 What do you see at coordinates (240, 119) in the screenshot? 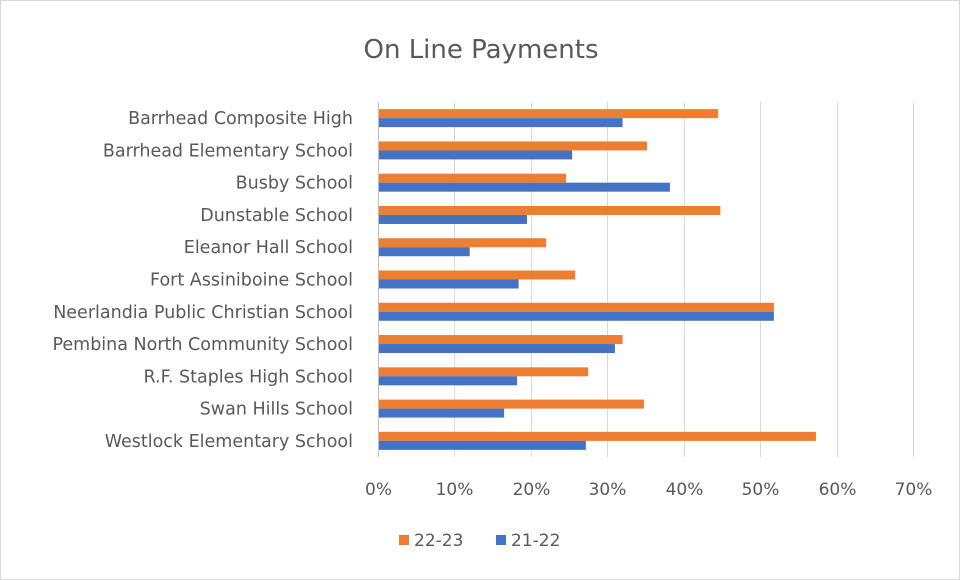
I see `category-label: Barrhead Composite High` at bounding box center [240, 119].